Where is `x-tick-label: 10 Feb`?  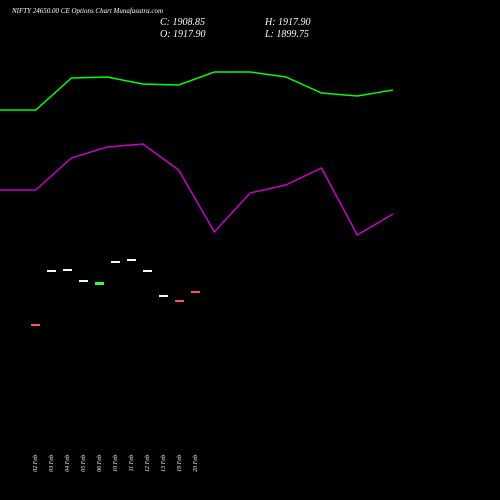 x-tick-label: 10 Feb is located at coordinates (116, 463).